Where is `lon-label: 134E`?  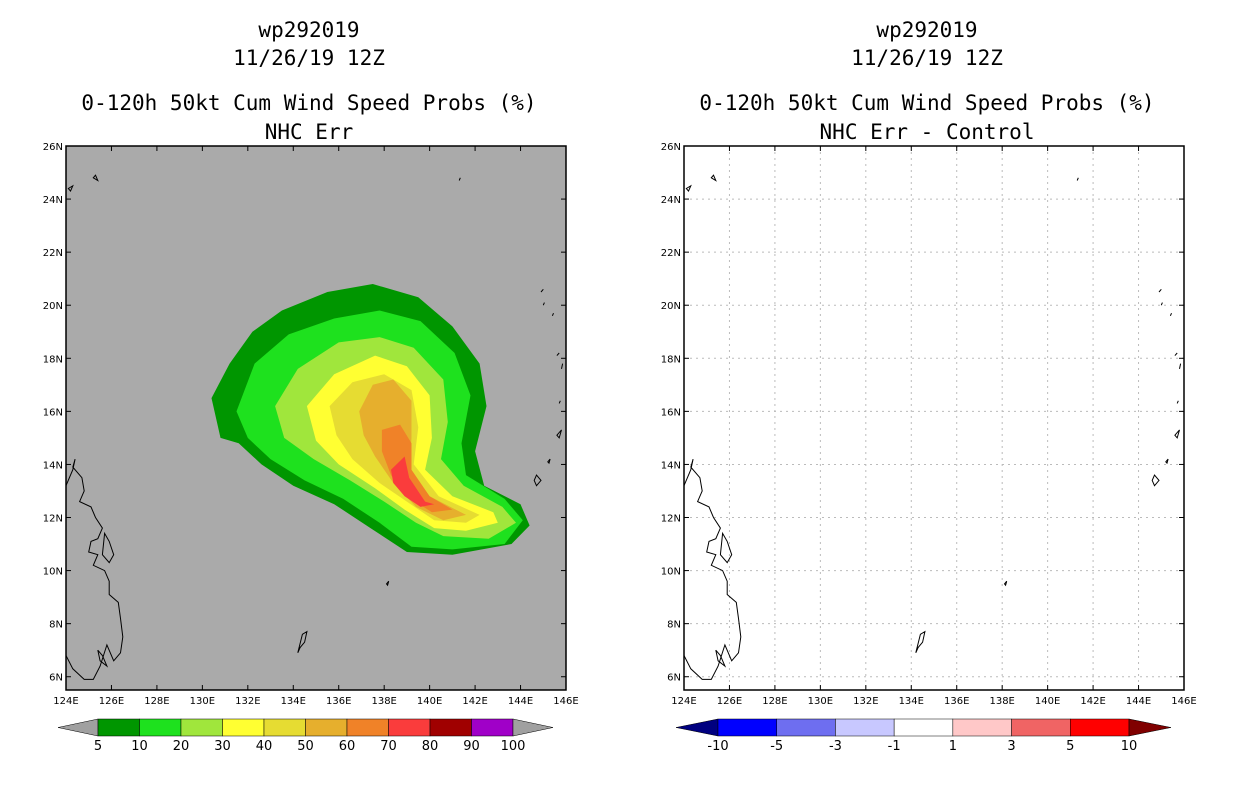
lon-label: 134E is located at coordinates (293, 701).